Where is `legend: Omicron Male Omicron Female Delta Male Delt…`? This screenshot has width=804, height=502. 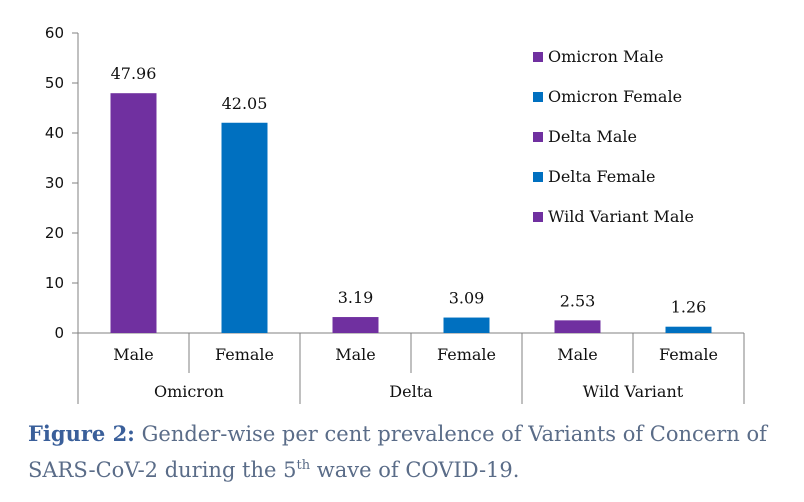
legend: Omicron Male Omicron Female Delta Male Delt… is located at coordinates (613, 136).